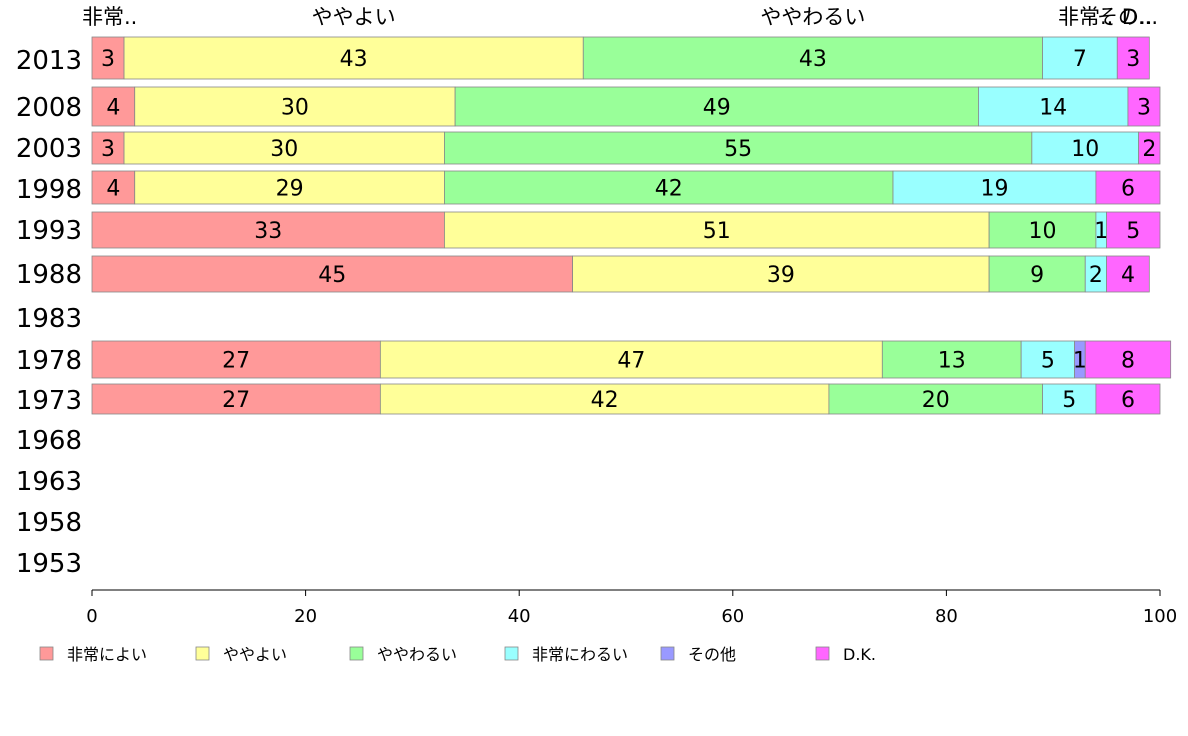  What do you see at coordinates (712, 654) in the screenshot?
I see `legend-label-5: その他` at bounding box center [712, 654].